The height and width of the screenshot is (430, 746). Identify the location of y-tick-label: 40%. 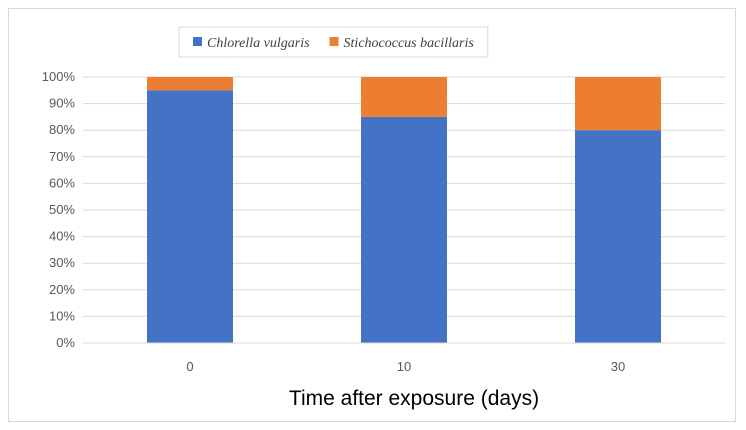
(62, 236).